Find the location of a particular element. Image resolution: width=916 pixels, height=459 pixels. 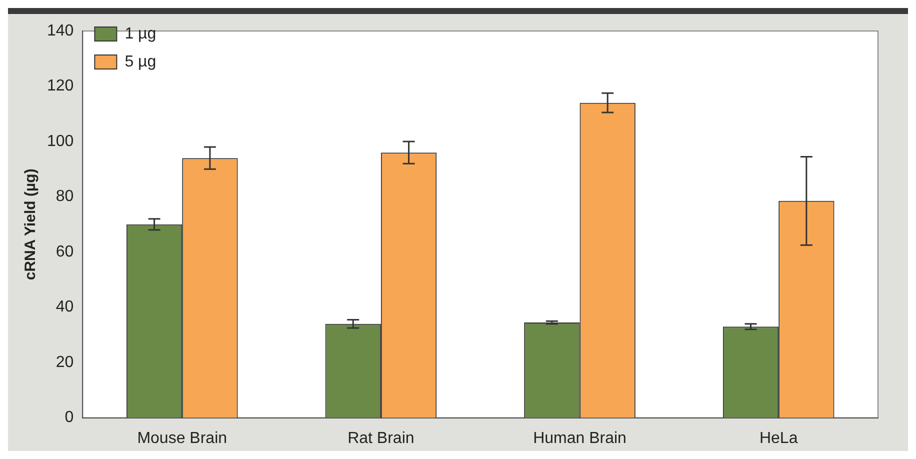

x-tick-label: HeLa is located at coordinates (778, 438).